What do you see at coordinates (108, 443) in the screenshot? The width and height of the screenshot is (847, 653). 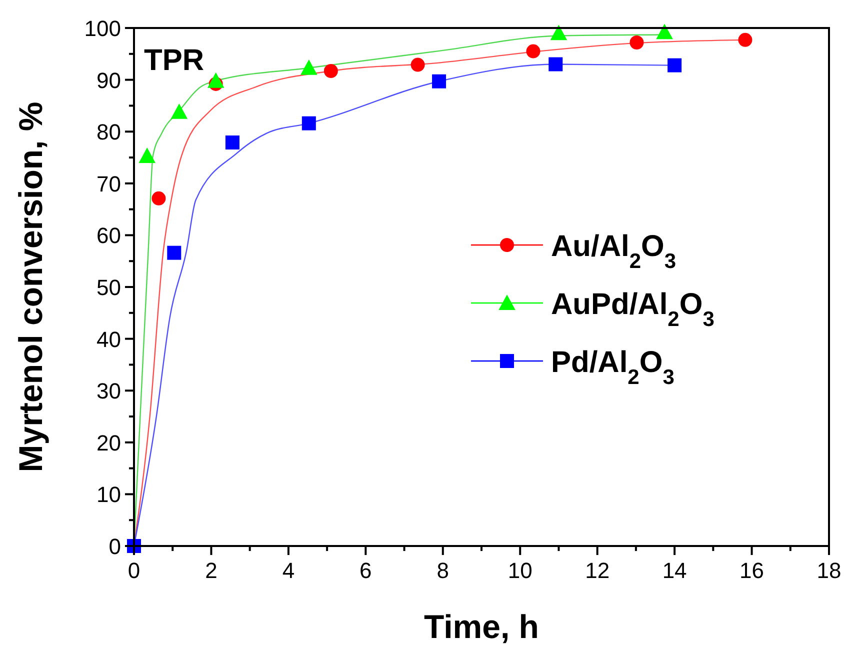 I see `y-tick-label: 20` at bounding box center [108, 443].